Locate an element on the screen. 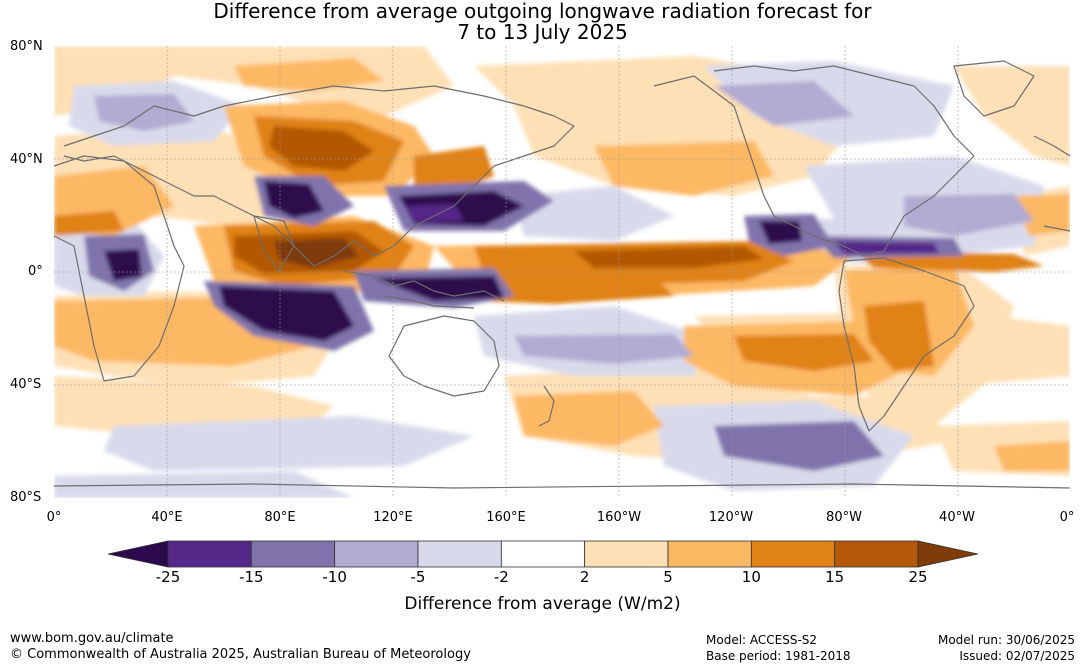 The width and height of the screenshot is (1085, 667). map-title-line-2: 7 to 13 July 2025 is located at coordinates (542, 32).